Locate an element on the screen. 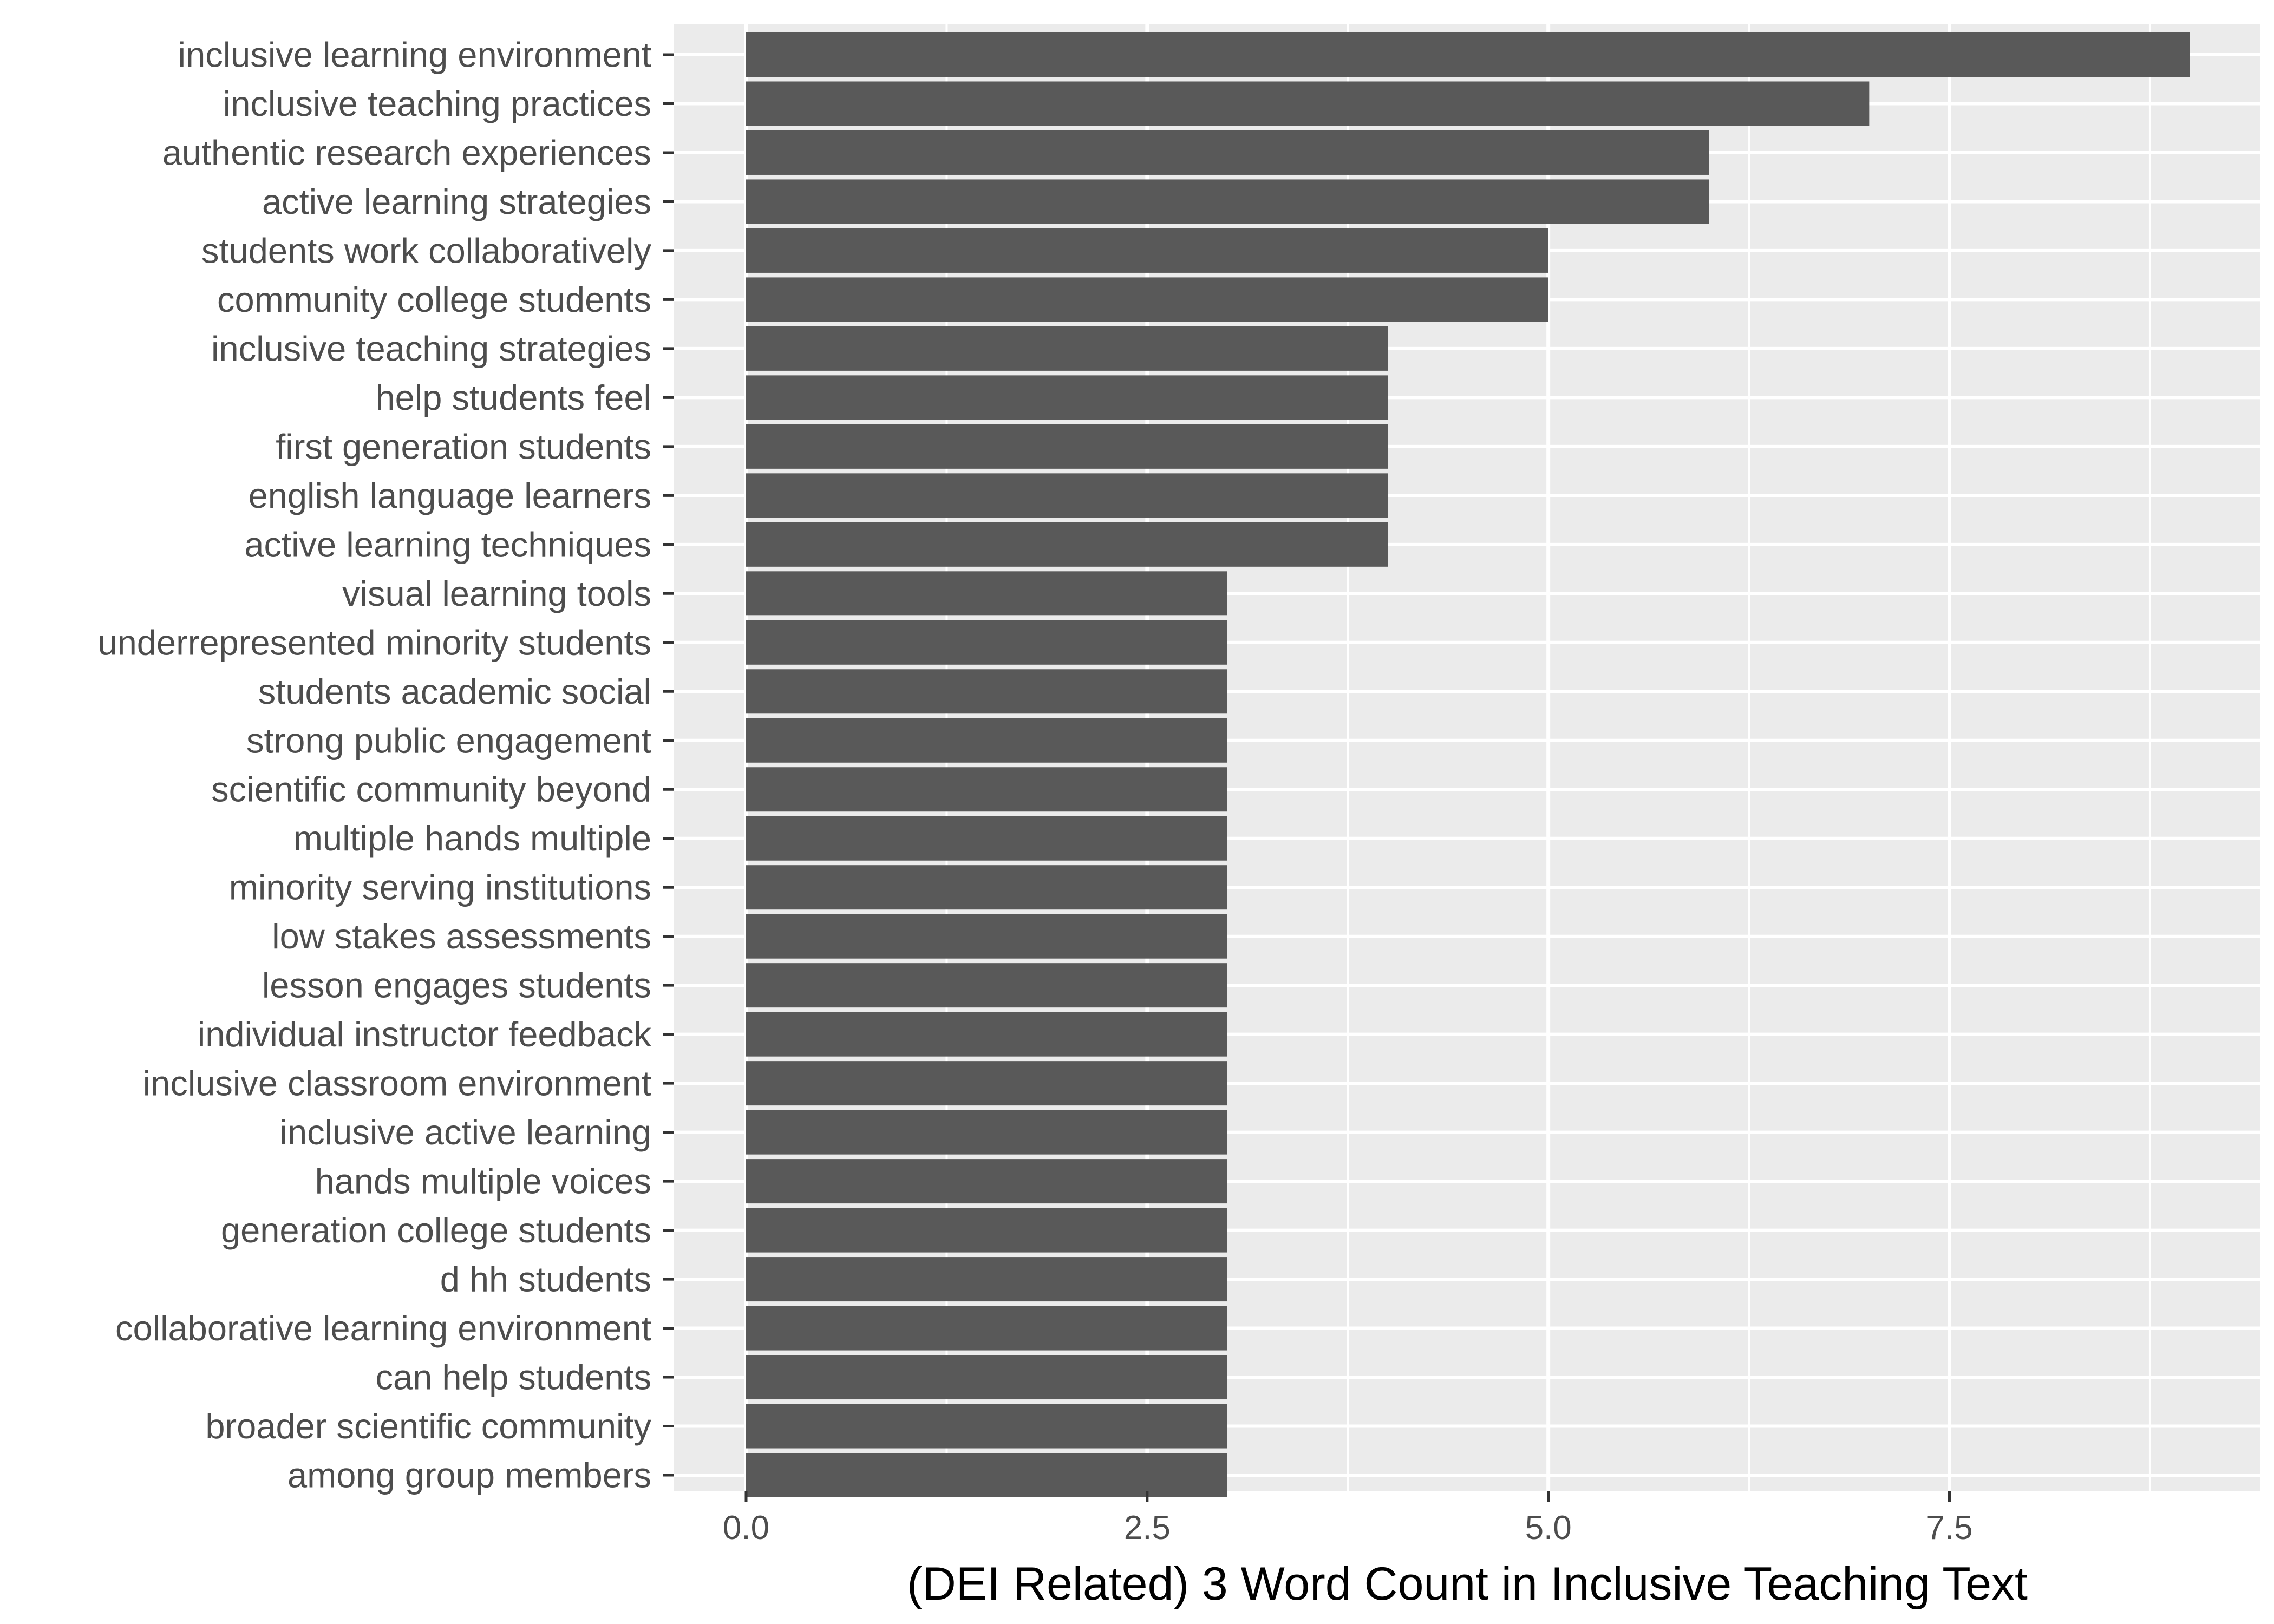 The image size is (2274, 1624). y-tick-label: collaborative learning environment is located at coordinates (383, 1328).